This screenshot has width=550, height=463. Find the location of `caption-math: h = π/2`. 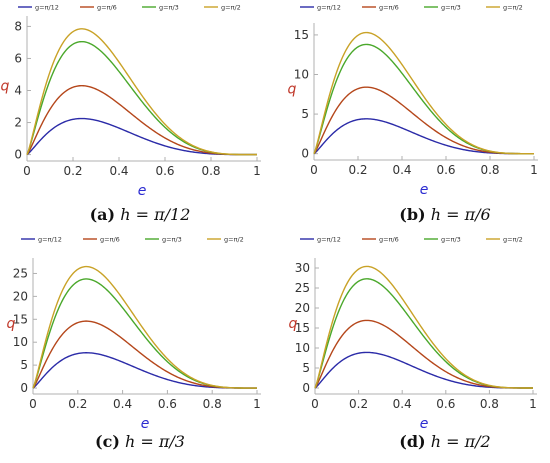

caption-math: h = π/2 is located at coordinates (460, 441).